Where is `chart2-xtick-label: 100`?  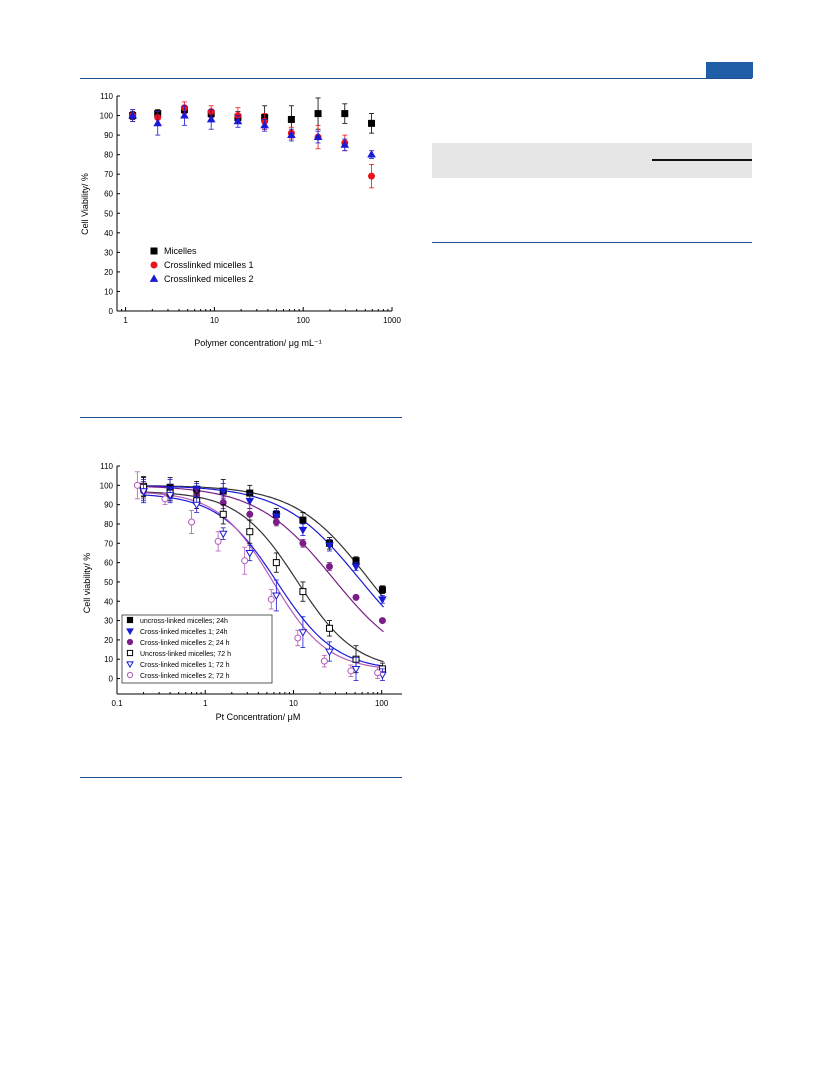 chart2-xtick-label: 100 is located at coordinates (382, 703).